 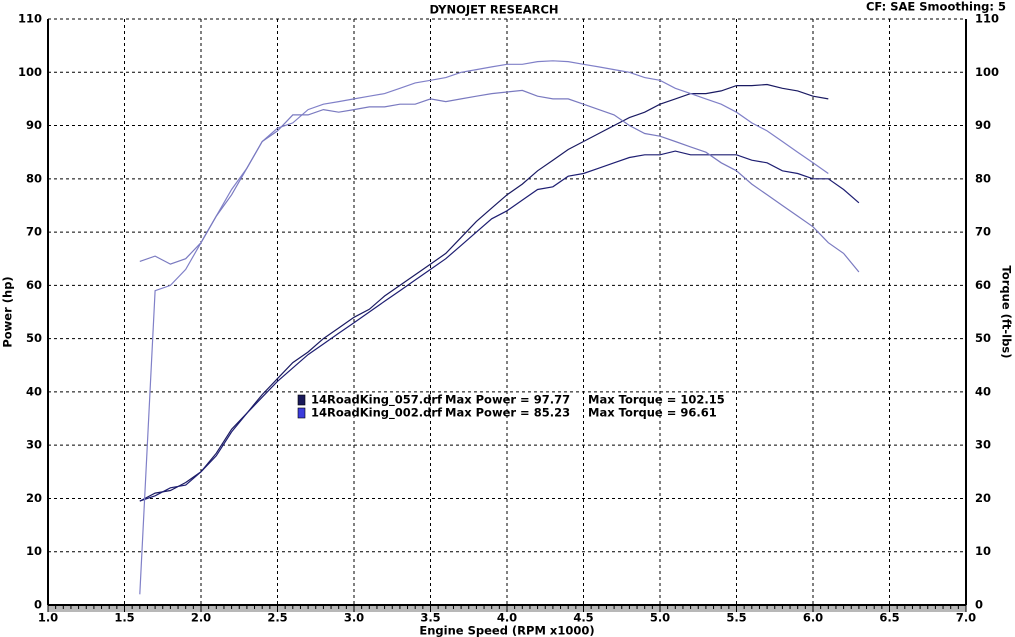 I want to click on y2-tick-label: 0, so click(x=979, y=605).